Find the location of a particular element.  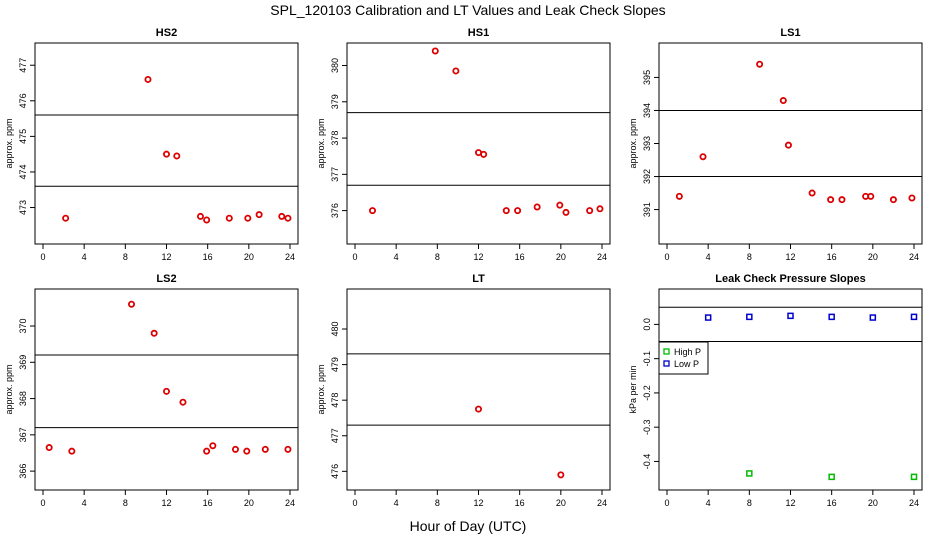

y-tick-label: 473 is located at coordinates (23, 207).